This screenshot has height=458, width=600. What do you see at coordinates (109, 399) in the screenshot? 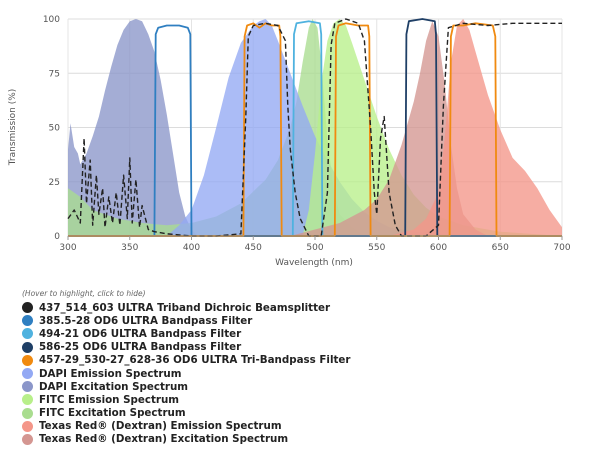
I see `legend-label: FITC Emission Spectrum` at bounding box center [109, 399].